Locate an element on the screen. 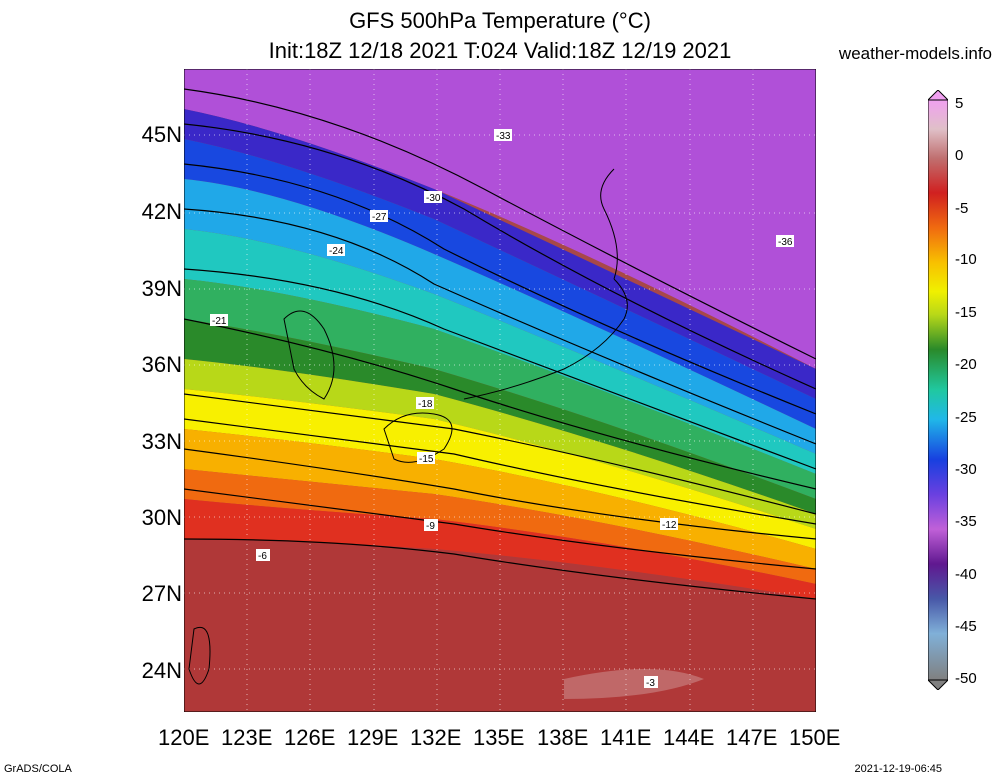 The height and width of the screenshot is (779, 1000). colorbar-label: -10 is located at coordinates (966, 259).